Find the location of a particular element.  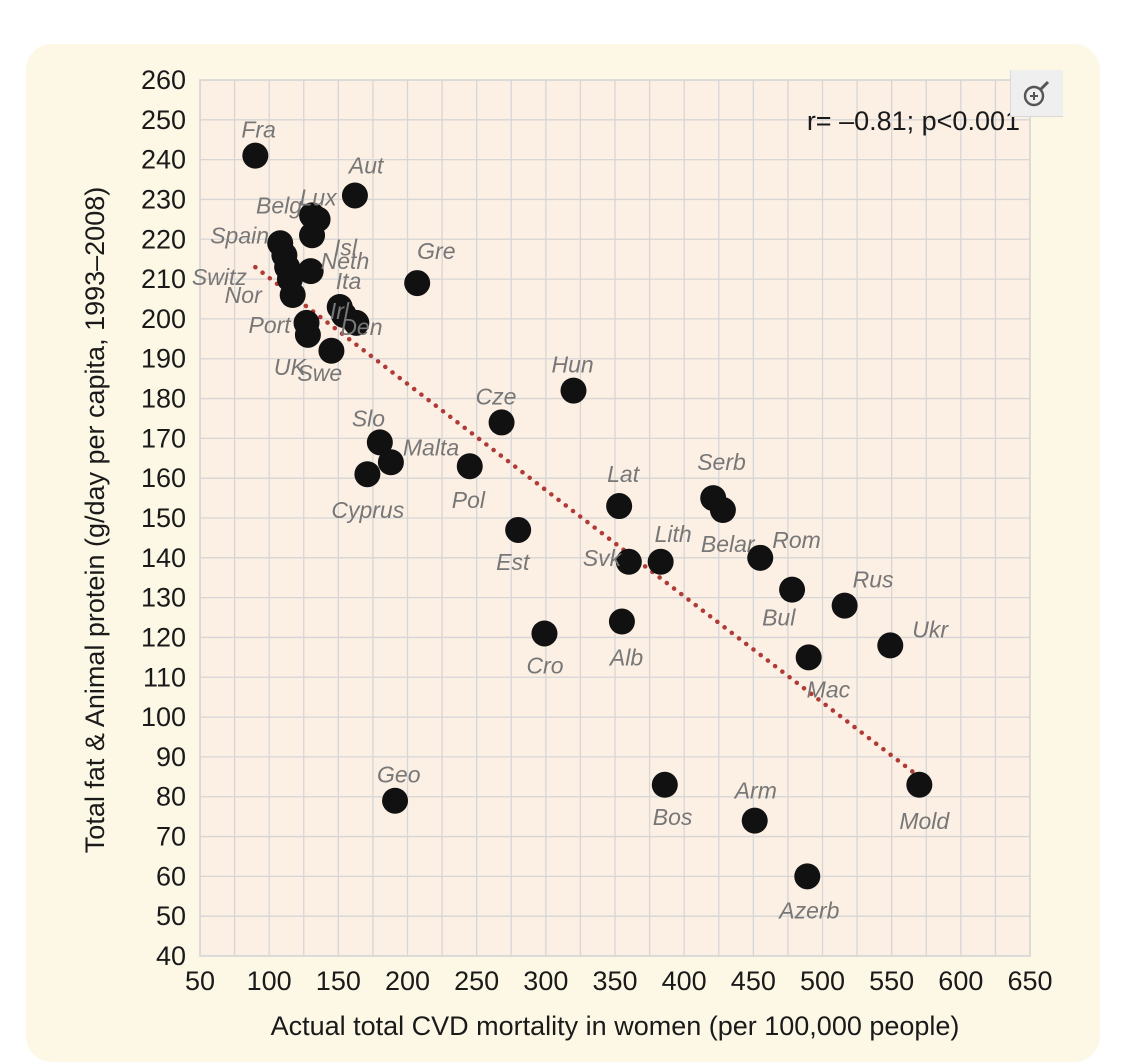

data-point-label: Cyprus is located at coordinates (367, 510).